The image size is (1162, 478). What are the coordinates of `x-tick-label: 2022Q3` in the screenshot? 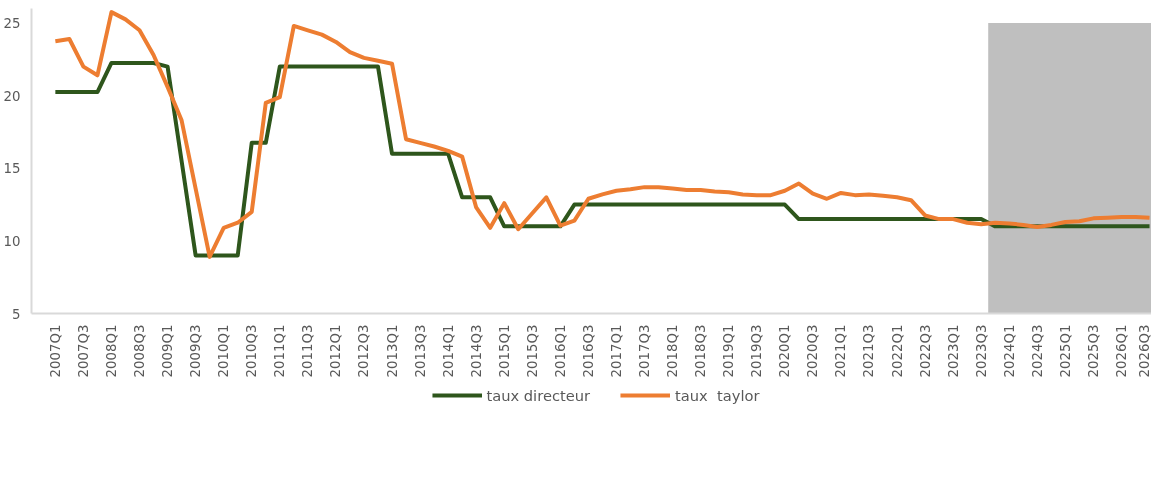 It's located at (925, 351).